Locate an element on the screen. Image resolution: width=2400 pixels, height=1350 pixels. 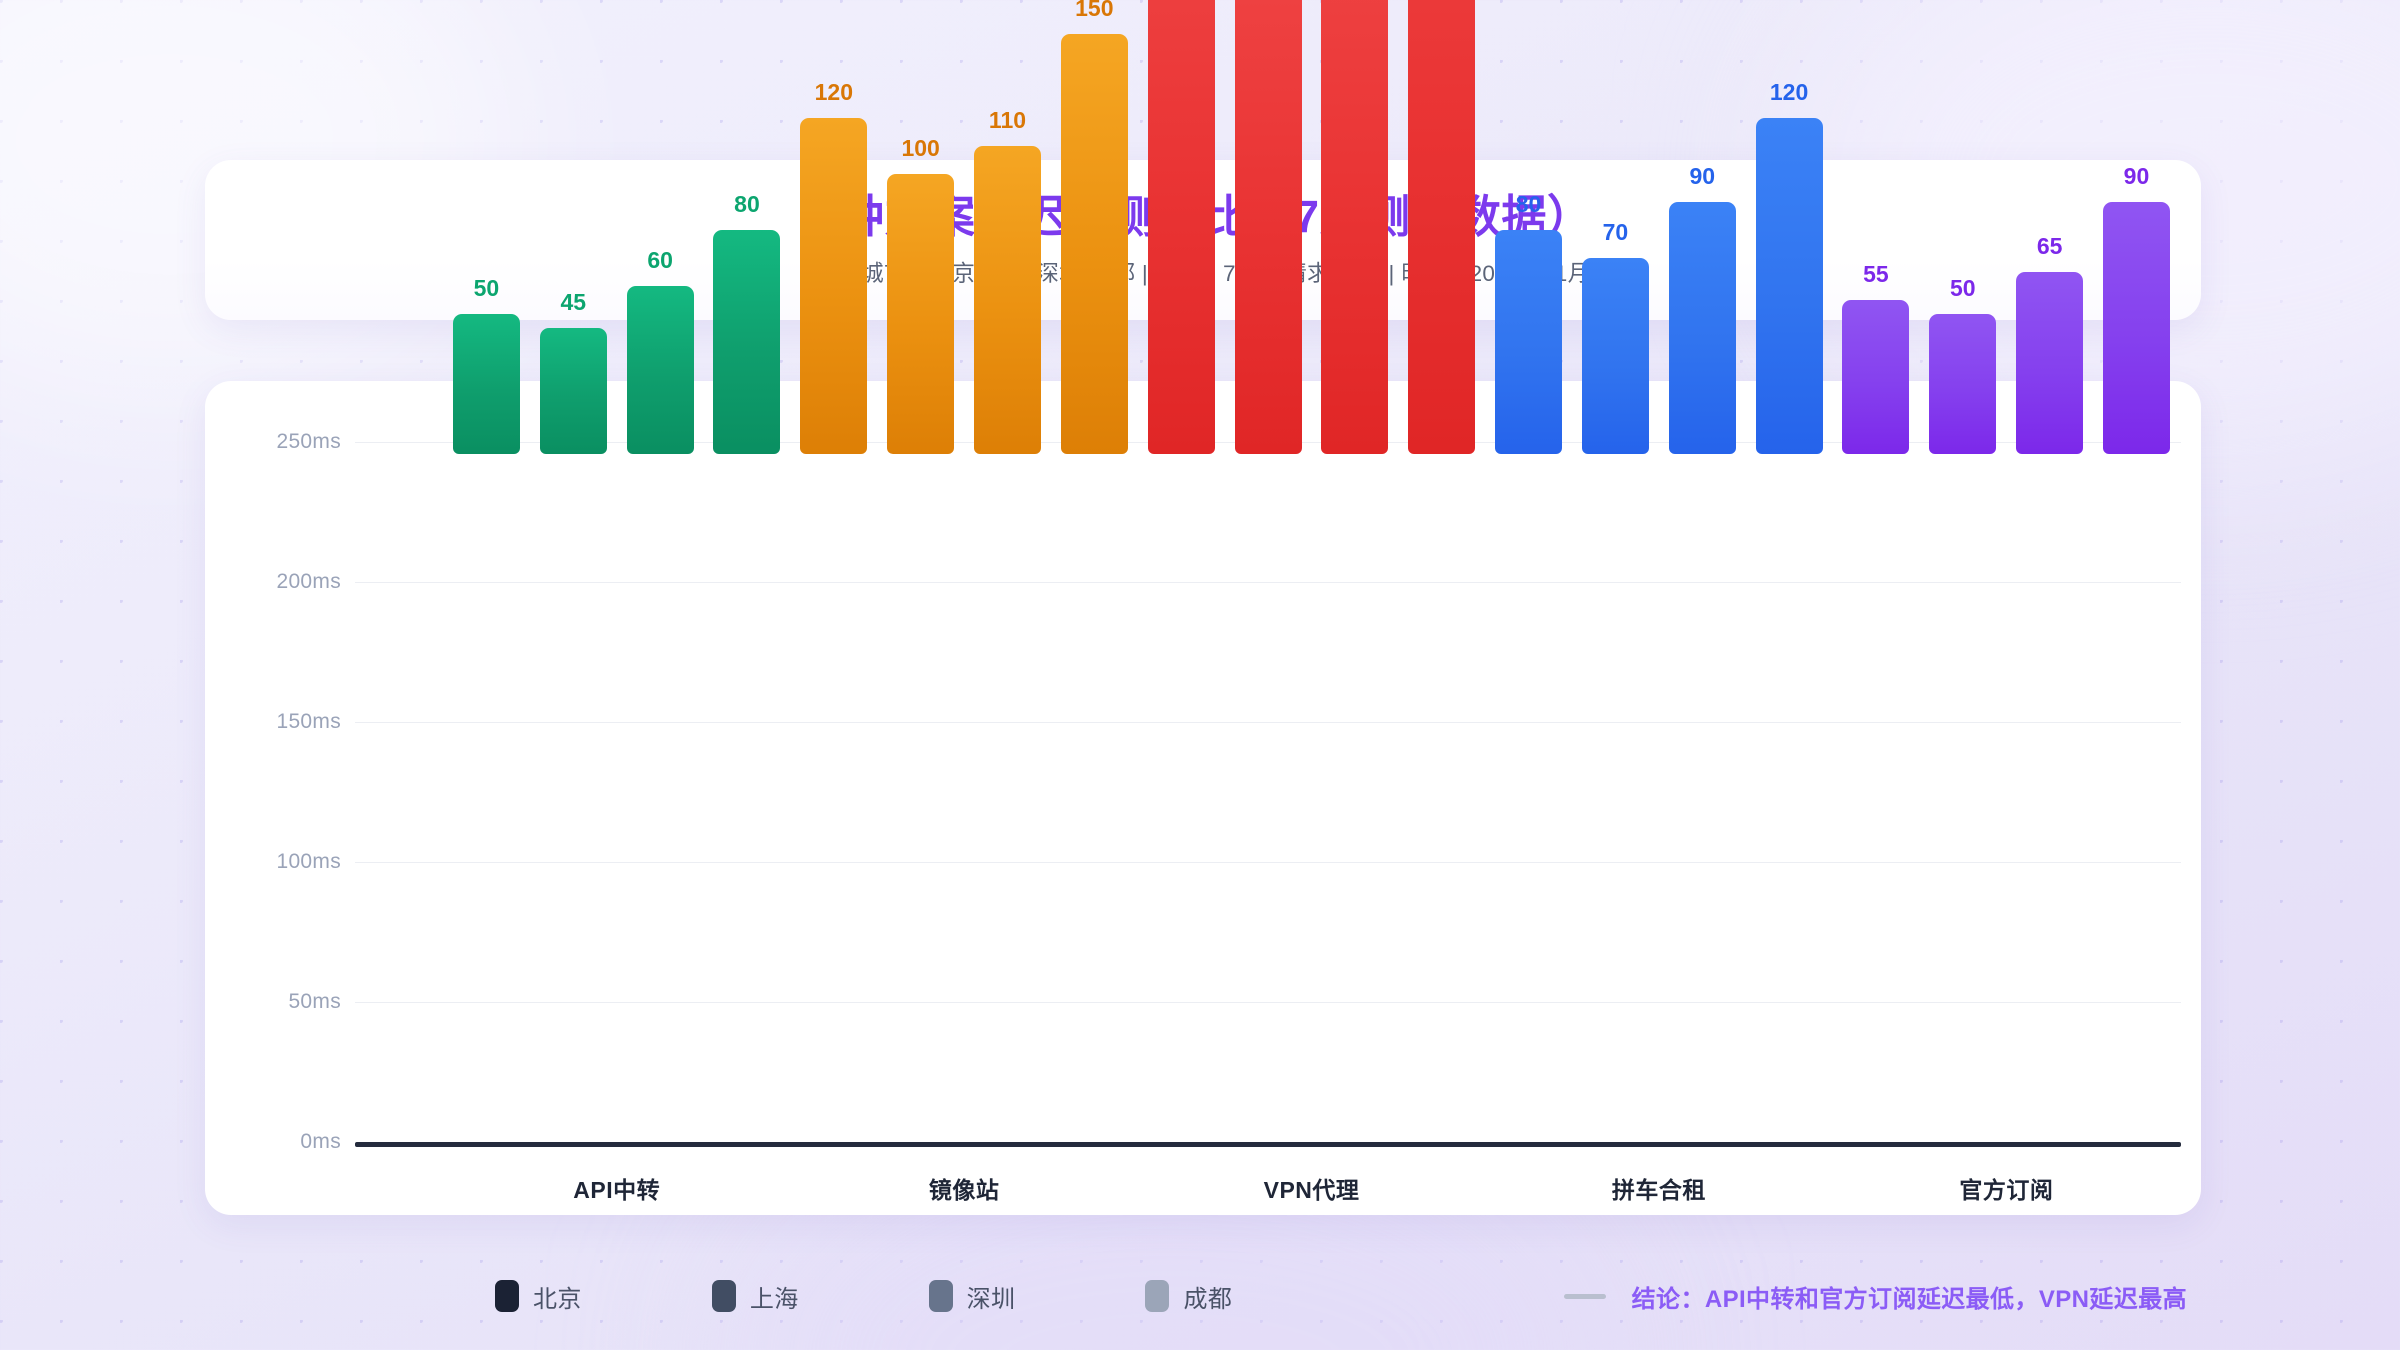
bar-slot: 190 is located at coordinates (1354, 227).